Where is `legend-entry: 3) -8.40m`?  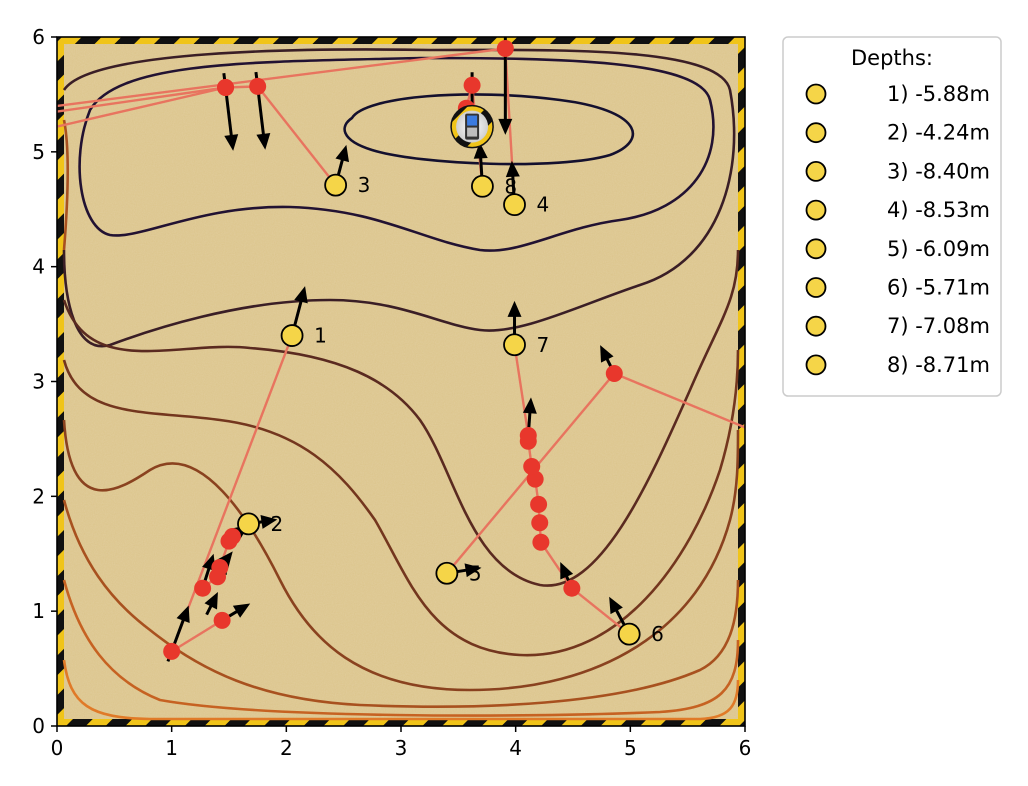
legend-entry: 3) -8.40m is located at coordinates (897, 171).